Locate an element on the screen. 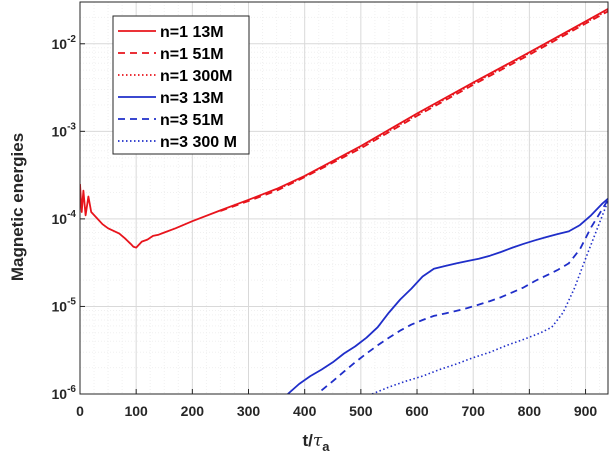 The image size is (611, 459). legend-label-5: n=3 51M is located at coordinates (192, 120).